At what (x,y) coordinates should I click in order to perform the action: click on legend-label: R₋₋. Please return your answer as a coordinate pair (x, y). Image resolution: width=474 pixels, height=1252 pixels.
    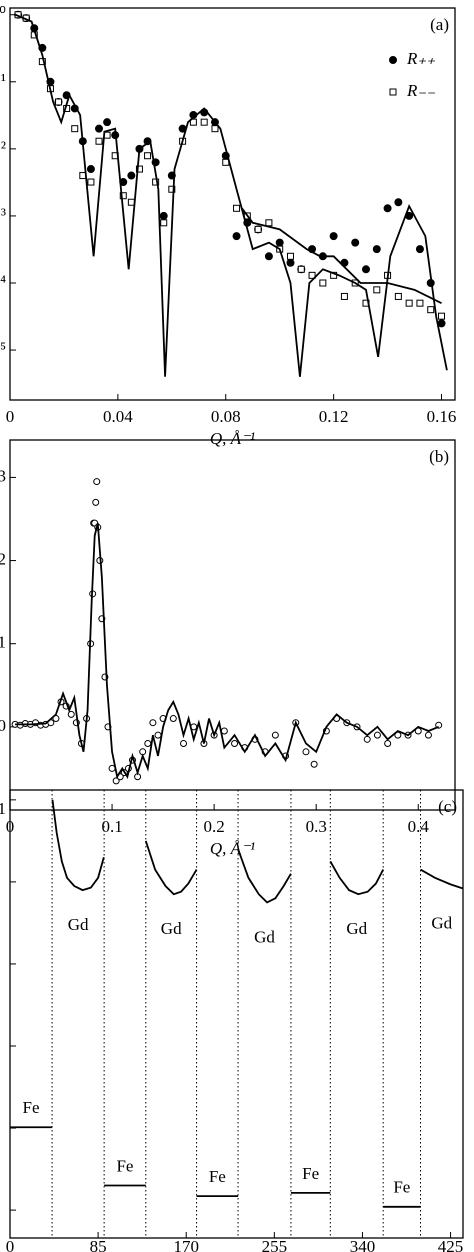
    Looking at the image, I should click on (420, 90).